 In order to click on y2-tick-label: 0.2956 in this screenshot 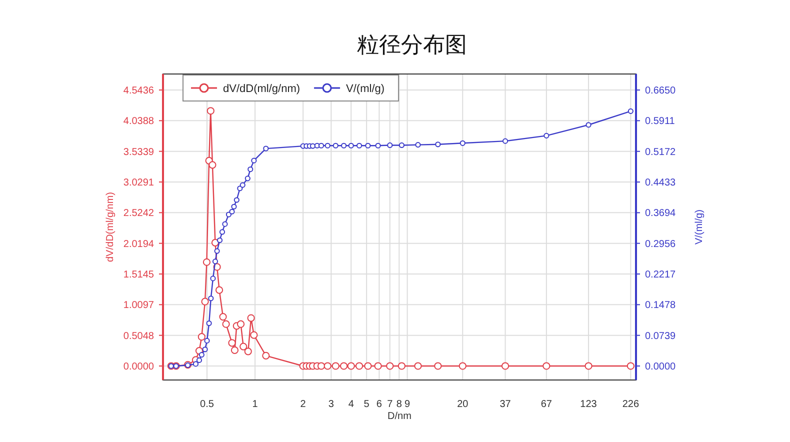, I will do `click(660, 244)`.